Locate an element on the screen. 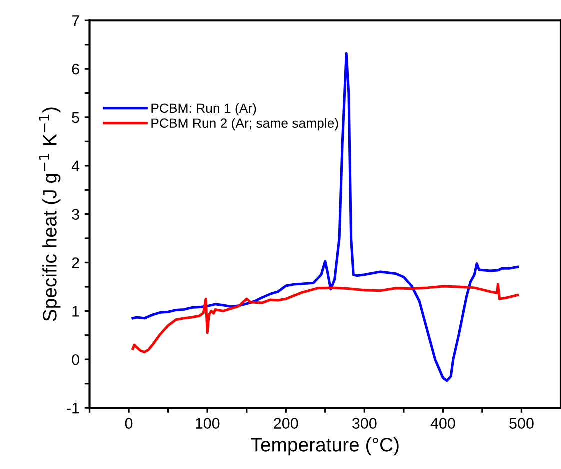 Image resolution: width=561 pixels, height=469 pixels. y-tick-label: 7 is located at coordinates (76, 21).